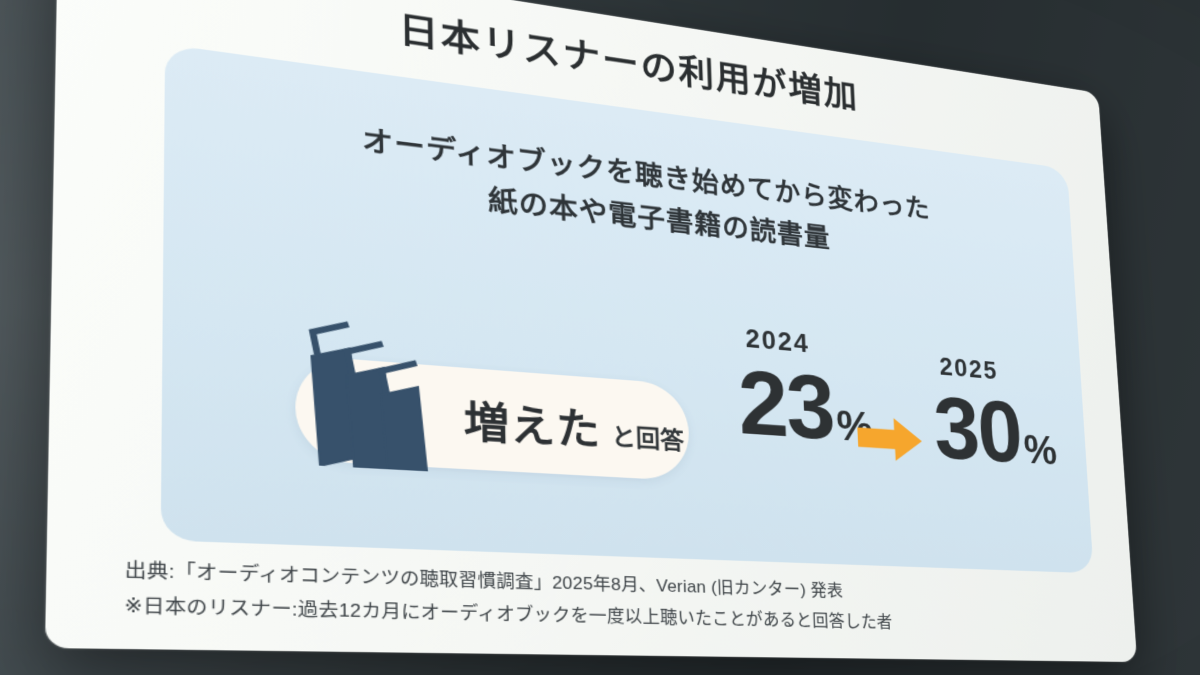 The height and width of the screenshot is (675, 1200). I want to click on answer-suffix: と回答, so click(648, 439).